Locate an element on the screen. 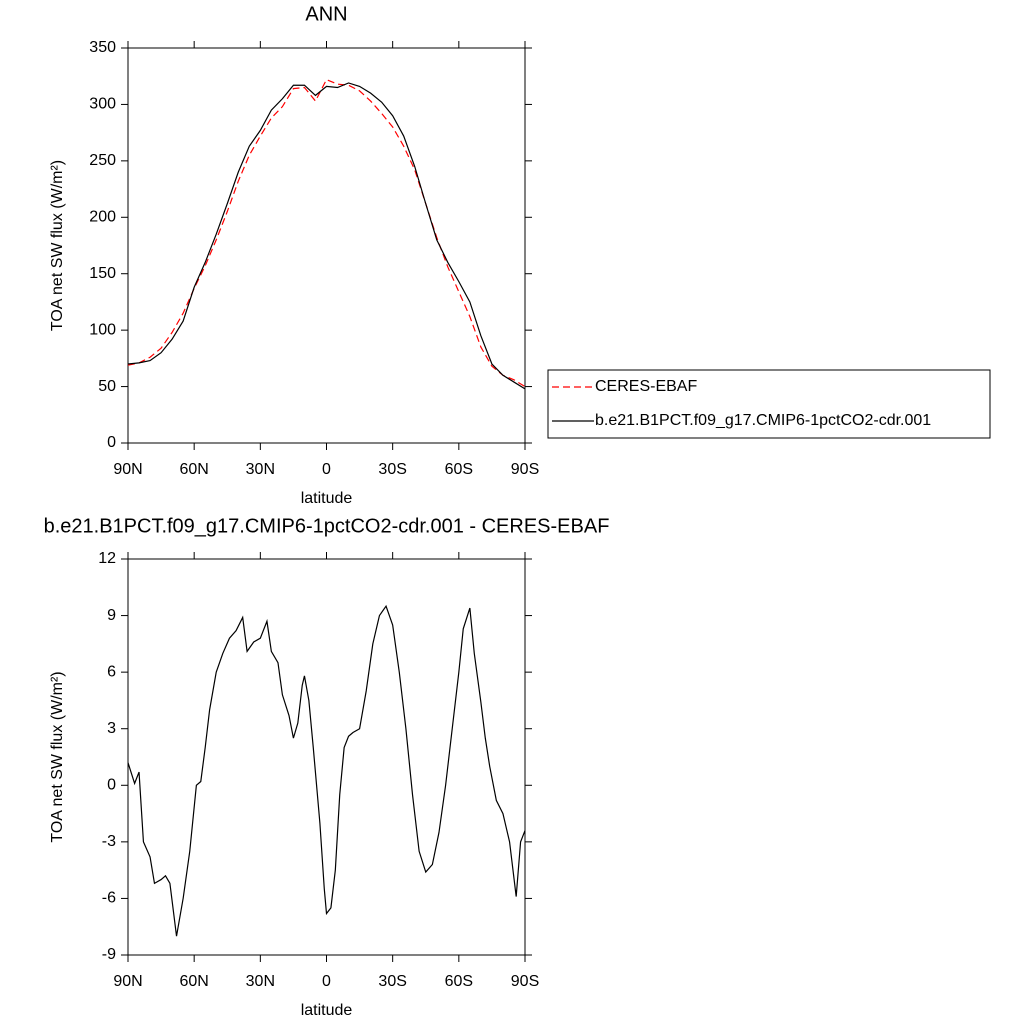 The image size is (1024, 1024). y-tick-label: 3 is located at coordinates (111, 728).